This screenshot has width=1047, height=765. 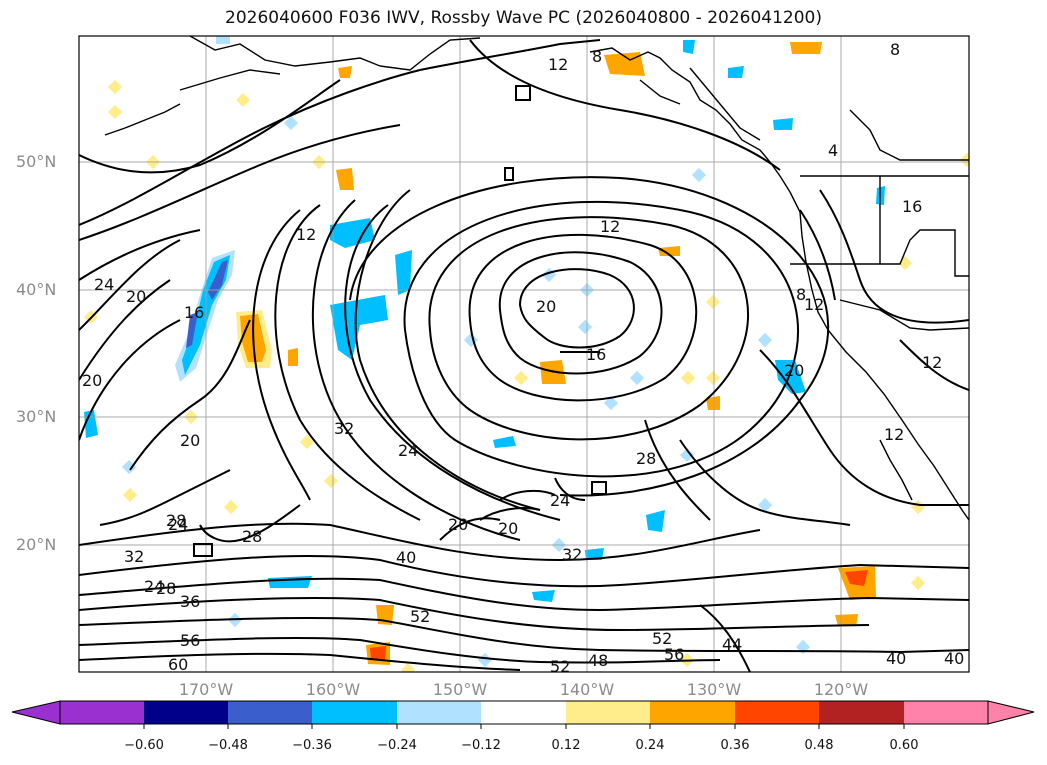 What do you see at coordinates (566, 745) in the screenshot?
I see `colorbar-tick-label: 0.12` at bounding box center [566, 745].